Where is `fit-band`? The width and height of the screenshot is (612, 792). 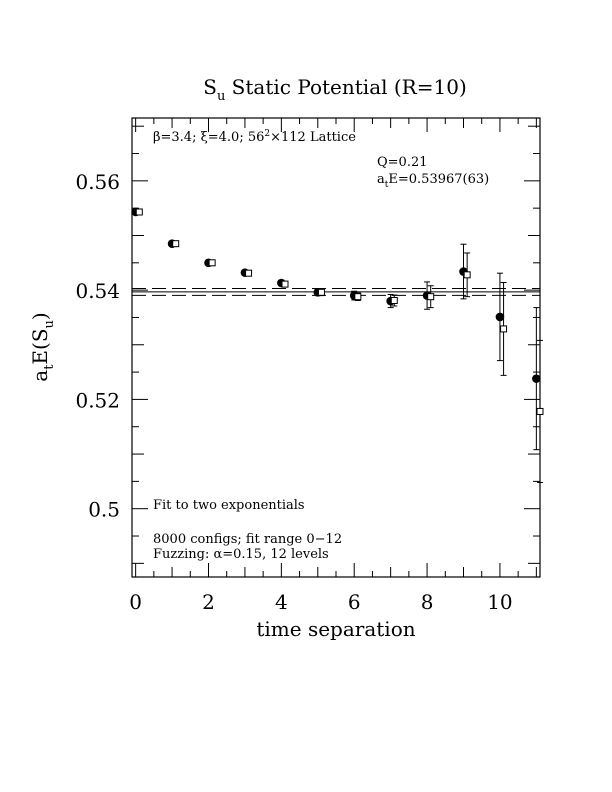
fit-band is located at coordinates (336, 291).